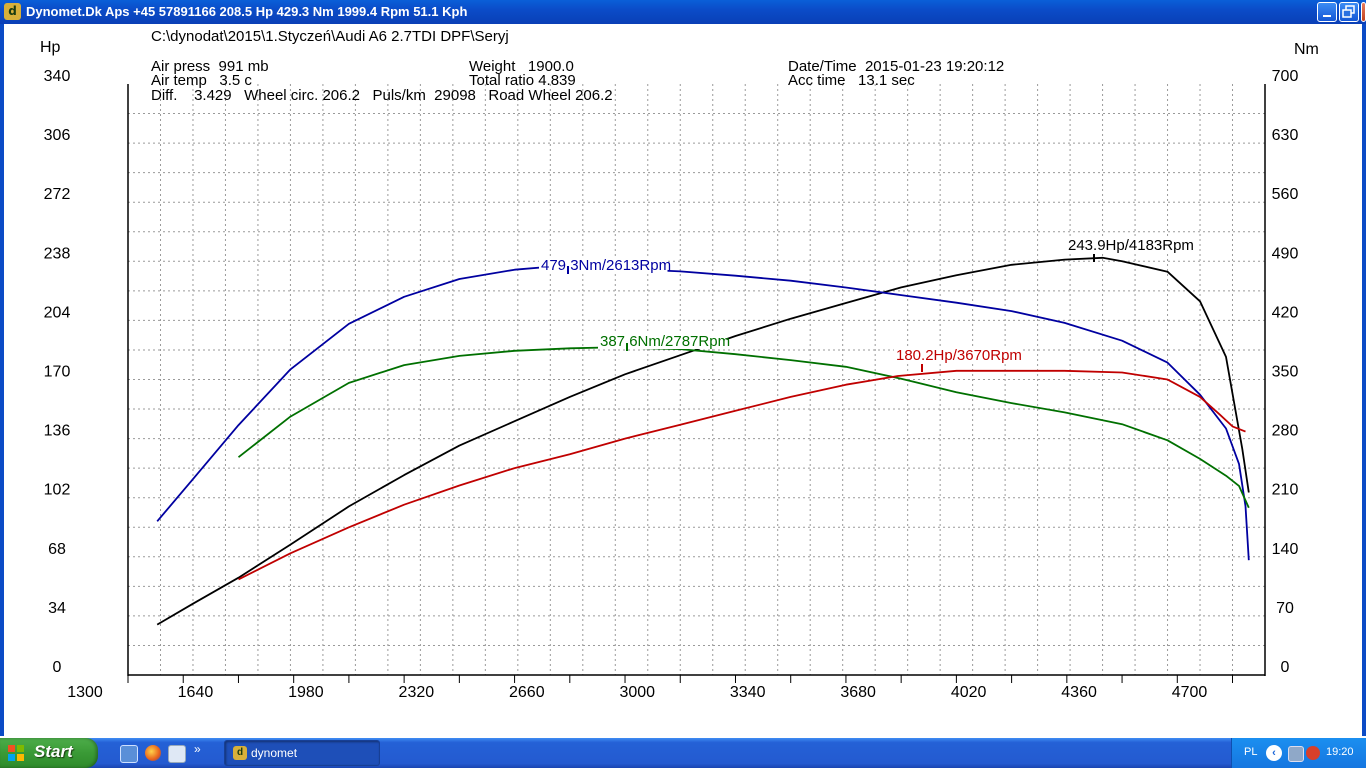 The height and width of the screenshot is (768, 1366). I want to click on window-frame-right, so click(1364, 380).